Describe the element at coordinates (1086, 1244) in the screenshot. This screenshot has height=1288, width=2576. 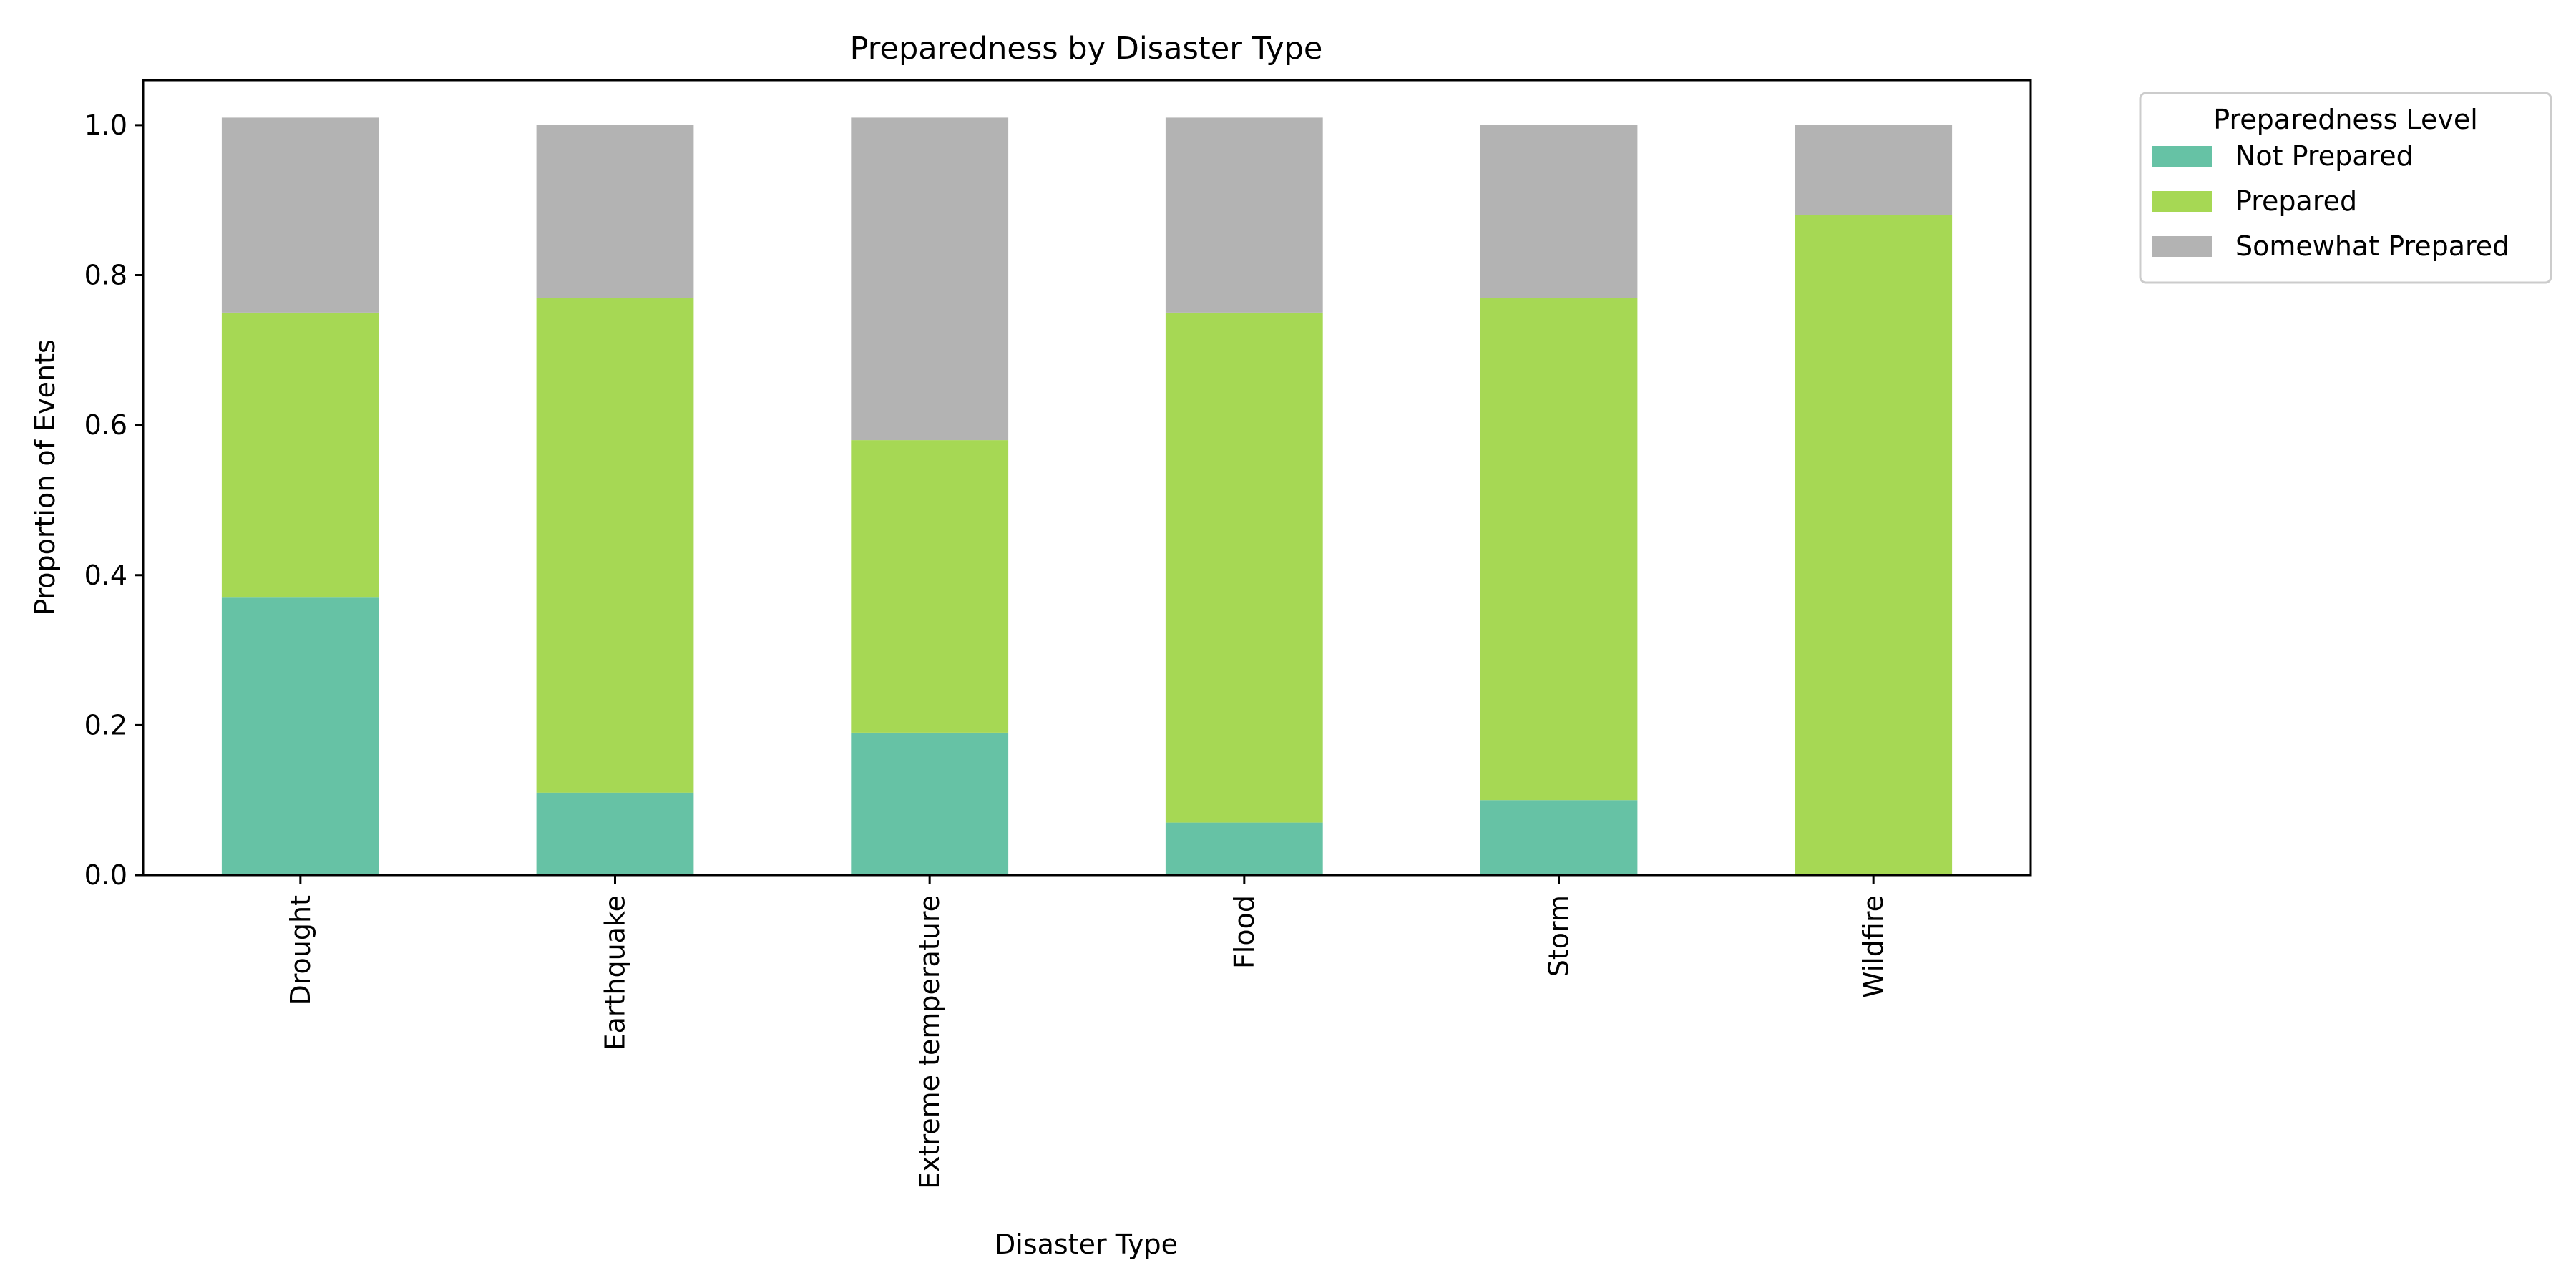
I see `x-axis-label: Disaster Type` at that location.